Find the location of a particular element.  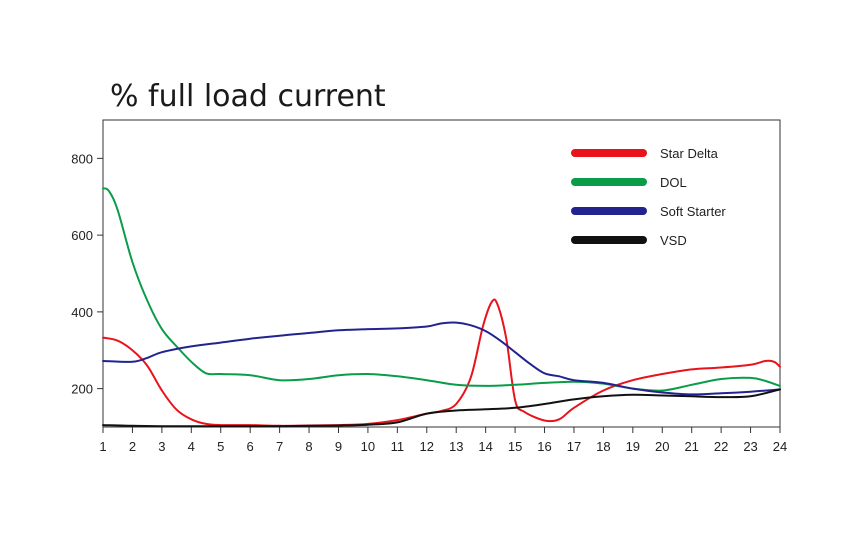

x-tick-label: 5 is located at coordinates (220, 446).